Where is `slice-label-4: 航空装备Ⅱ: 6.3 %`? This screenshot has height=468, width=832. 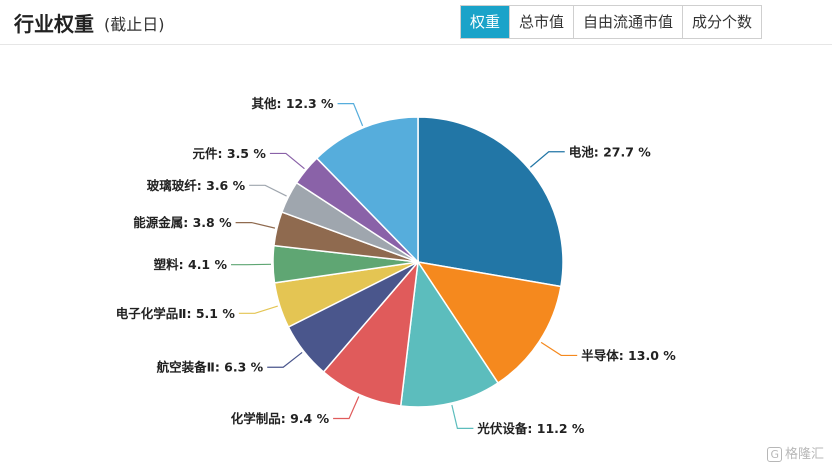 slice-label-4: 航空装备Ⅱ: 6.3 % is located at coordinates (210, 367).